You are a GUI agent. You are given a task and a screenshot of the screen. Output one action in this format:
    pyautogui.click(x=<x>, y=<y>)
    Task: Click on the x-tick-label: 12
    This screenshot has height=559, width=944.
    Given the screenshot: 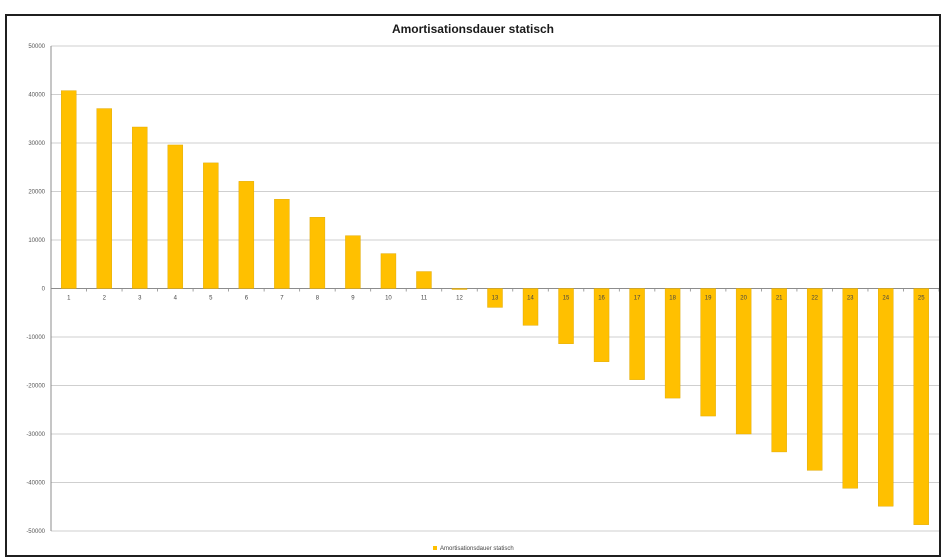 What is the action you would take?
    pyautogui.click(x=459, y=299)
    